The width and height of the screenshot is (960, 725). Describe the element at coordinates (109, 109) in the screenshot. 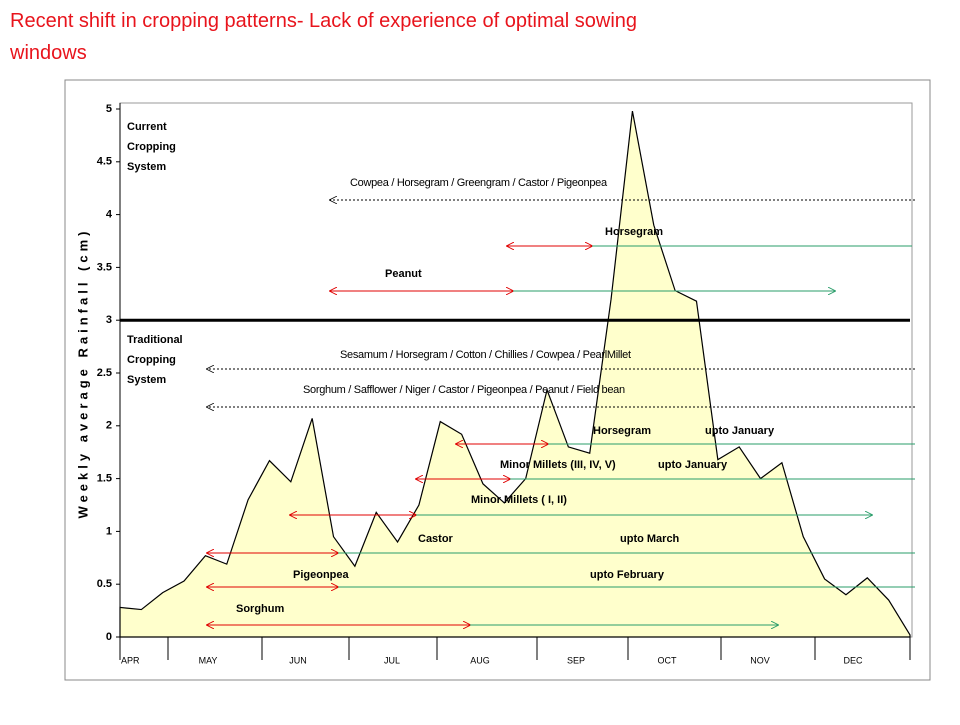

I see `y-tick-label: 5` at that location.